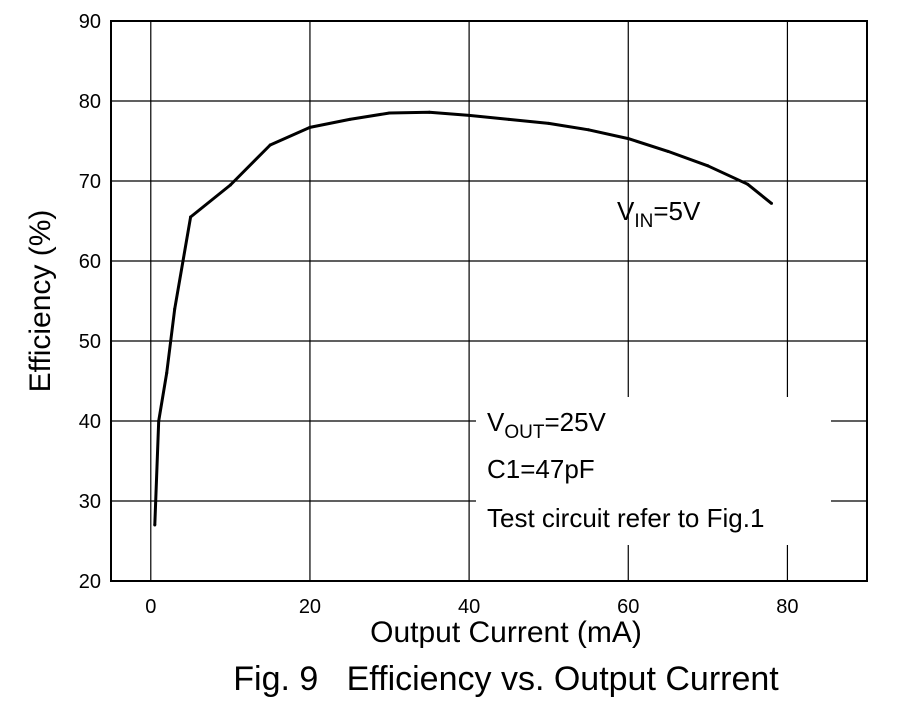 This screenshot has height=717, width=906. What do you see at coordinates (575, 422) in the screenshot?
I see `vout-annotation-rest: =25V` at bounding box center [575, 422].